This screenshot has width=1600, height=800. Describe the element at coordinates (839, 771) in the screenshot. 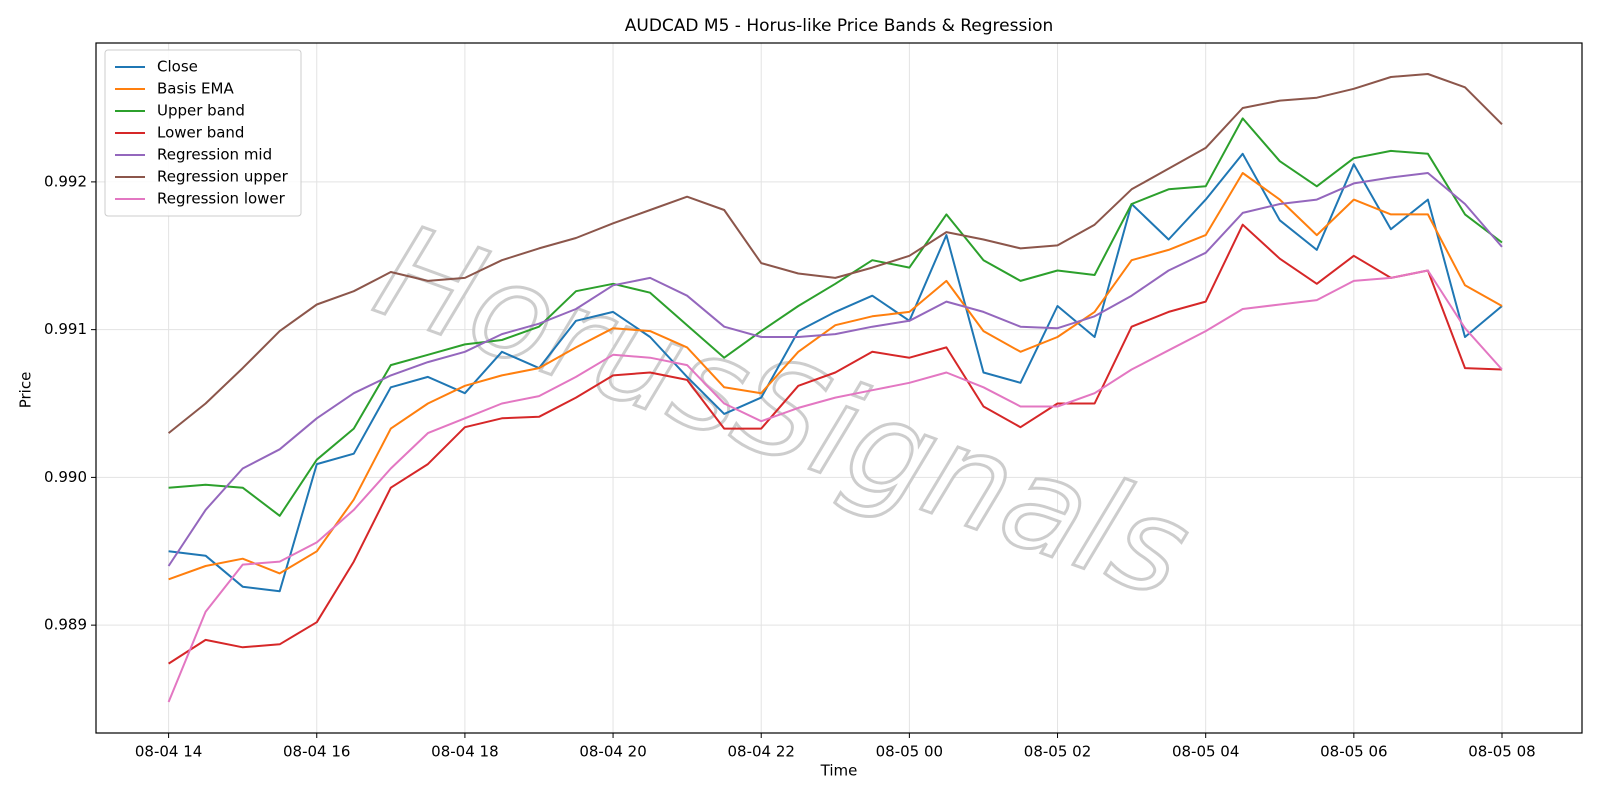

I see `x-axis-label: Time` at that location.